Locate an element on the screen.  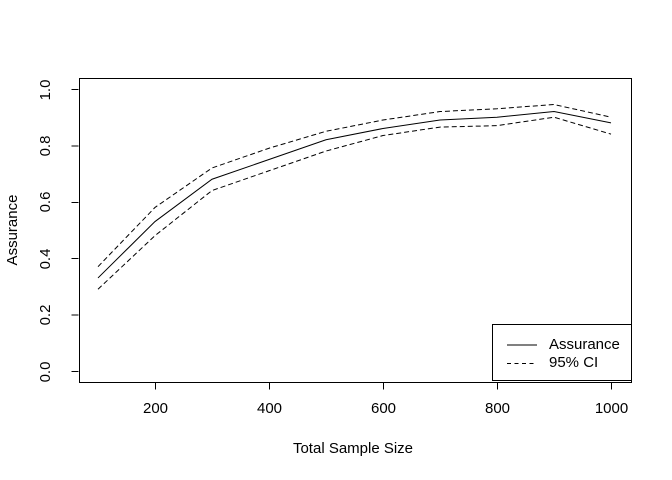
y-axis-title: Assurance is located at coordinates (12, 230).